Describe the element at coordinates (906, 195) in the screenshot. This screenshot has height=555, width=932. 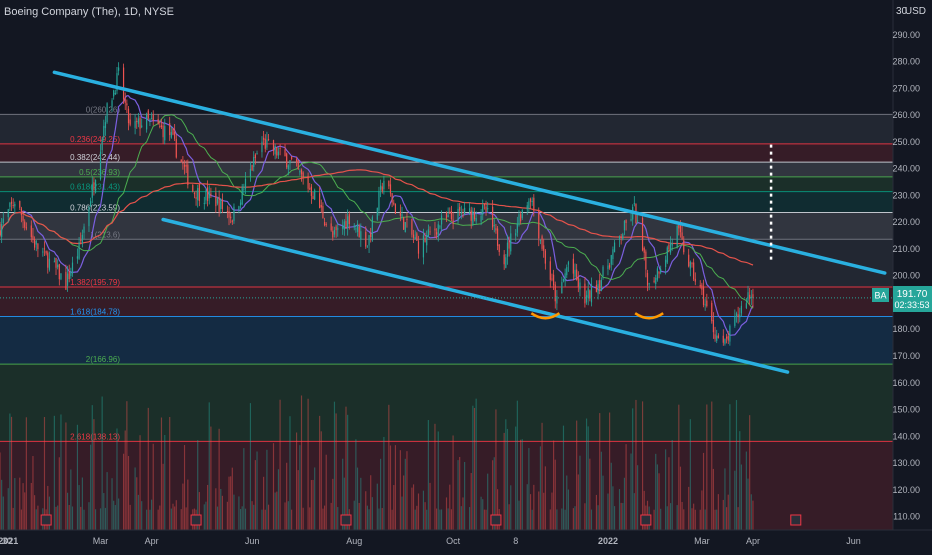
I see `price-tick-label: 230.00` at that location.